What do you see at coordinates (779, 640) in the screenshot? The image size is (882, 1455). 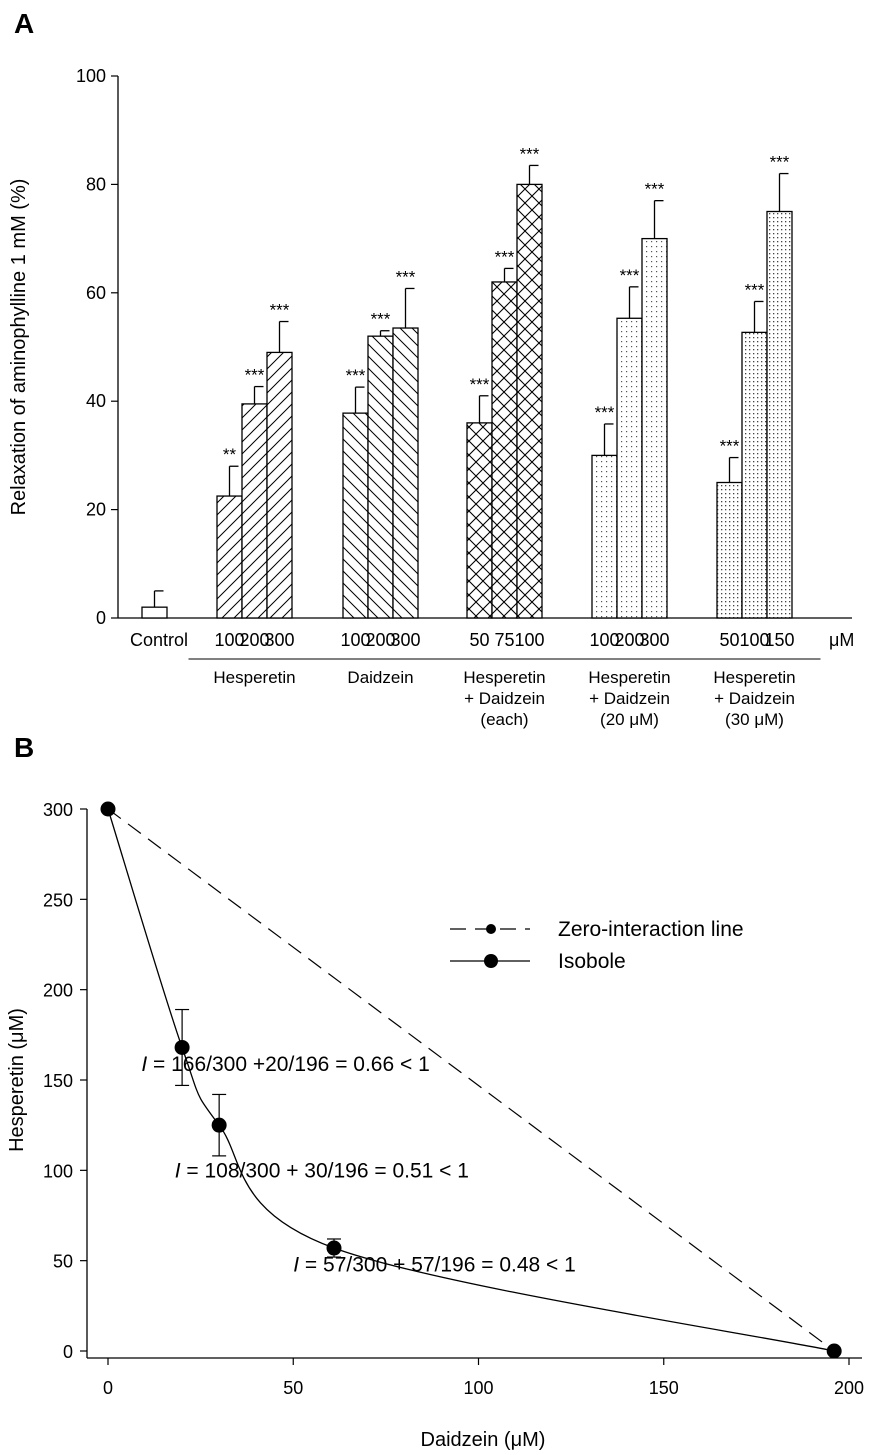 I see `concentration-label: 150` at bounding box center [779, 640].